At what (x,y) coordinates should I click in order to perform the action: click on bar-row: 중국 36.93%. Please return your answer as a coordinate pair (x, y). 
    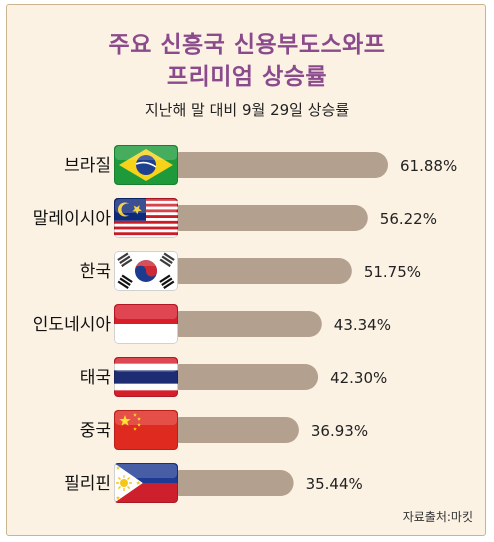
    Looking at the image, I should click on (224, 430).